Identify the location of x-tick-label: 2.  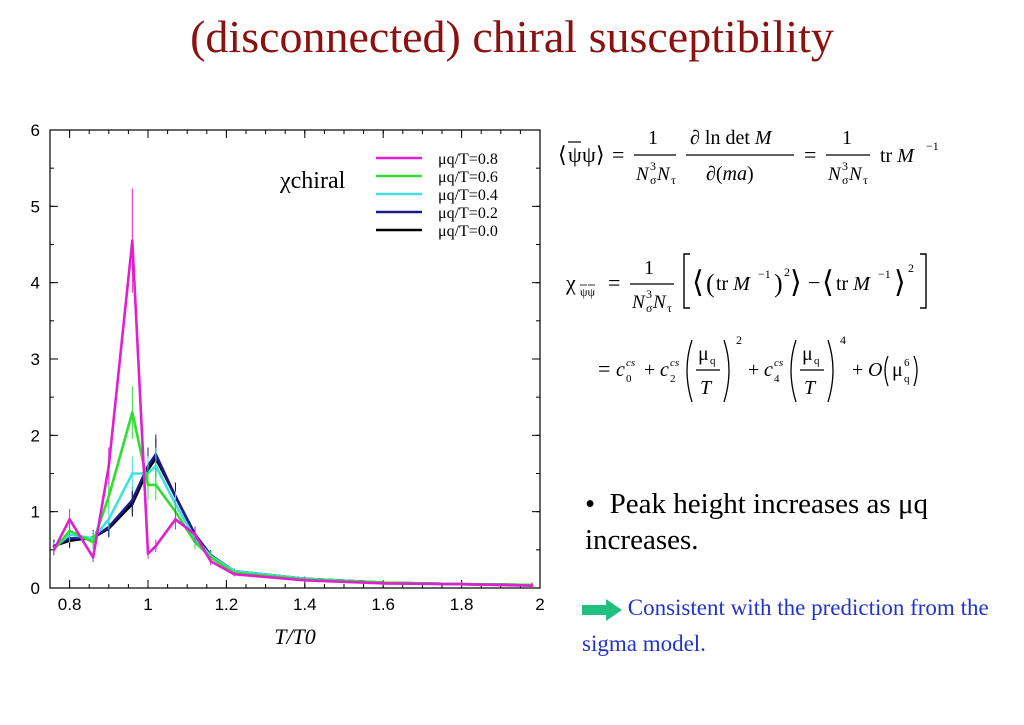
(539, 604).